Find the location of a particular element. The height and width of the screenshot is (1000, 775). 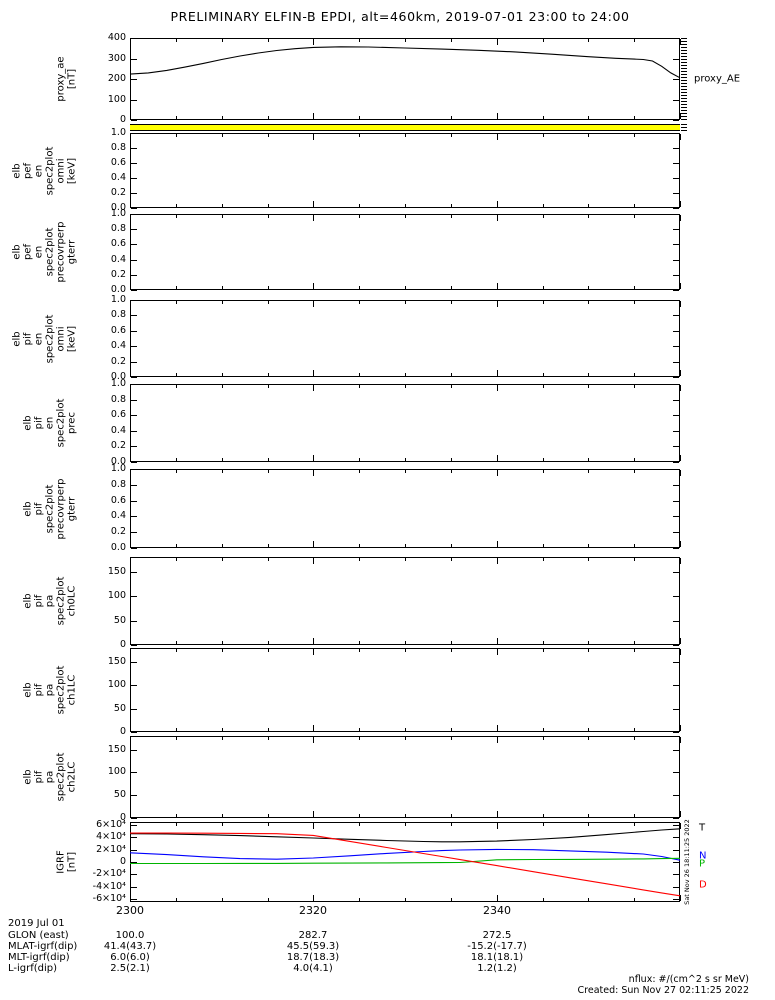

y-tick-label: 150 is located at coordinates (116, 571).